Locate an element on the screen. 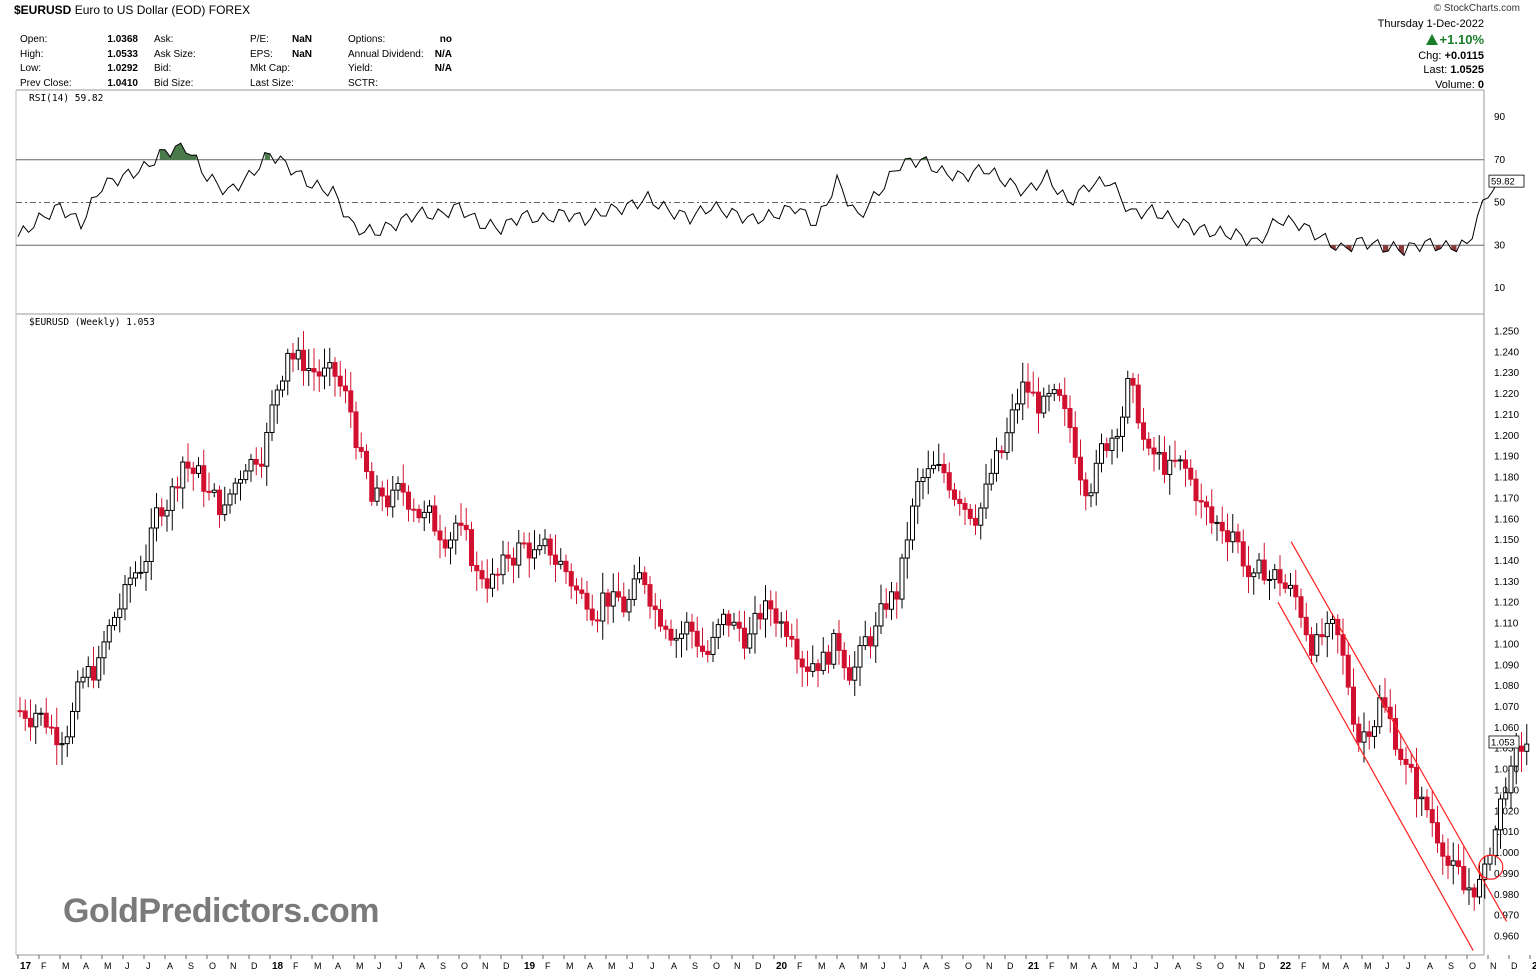 The width and height of the screenshot is (1536, 974). breakout-circle is located at coordinates (1491, 867).